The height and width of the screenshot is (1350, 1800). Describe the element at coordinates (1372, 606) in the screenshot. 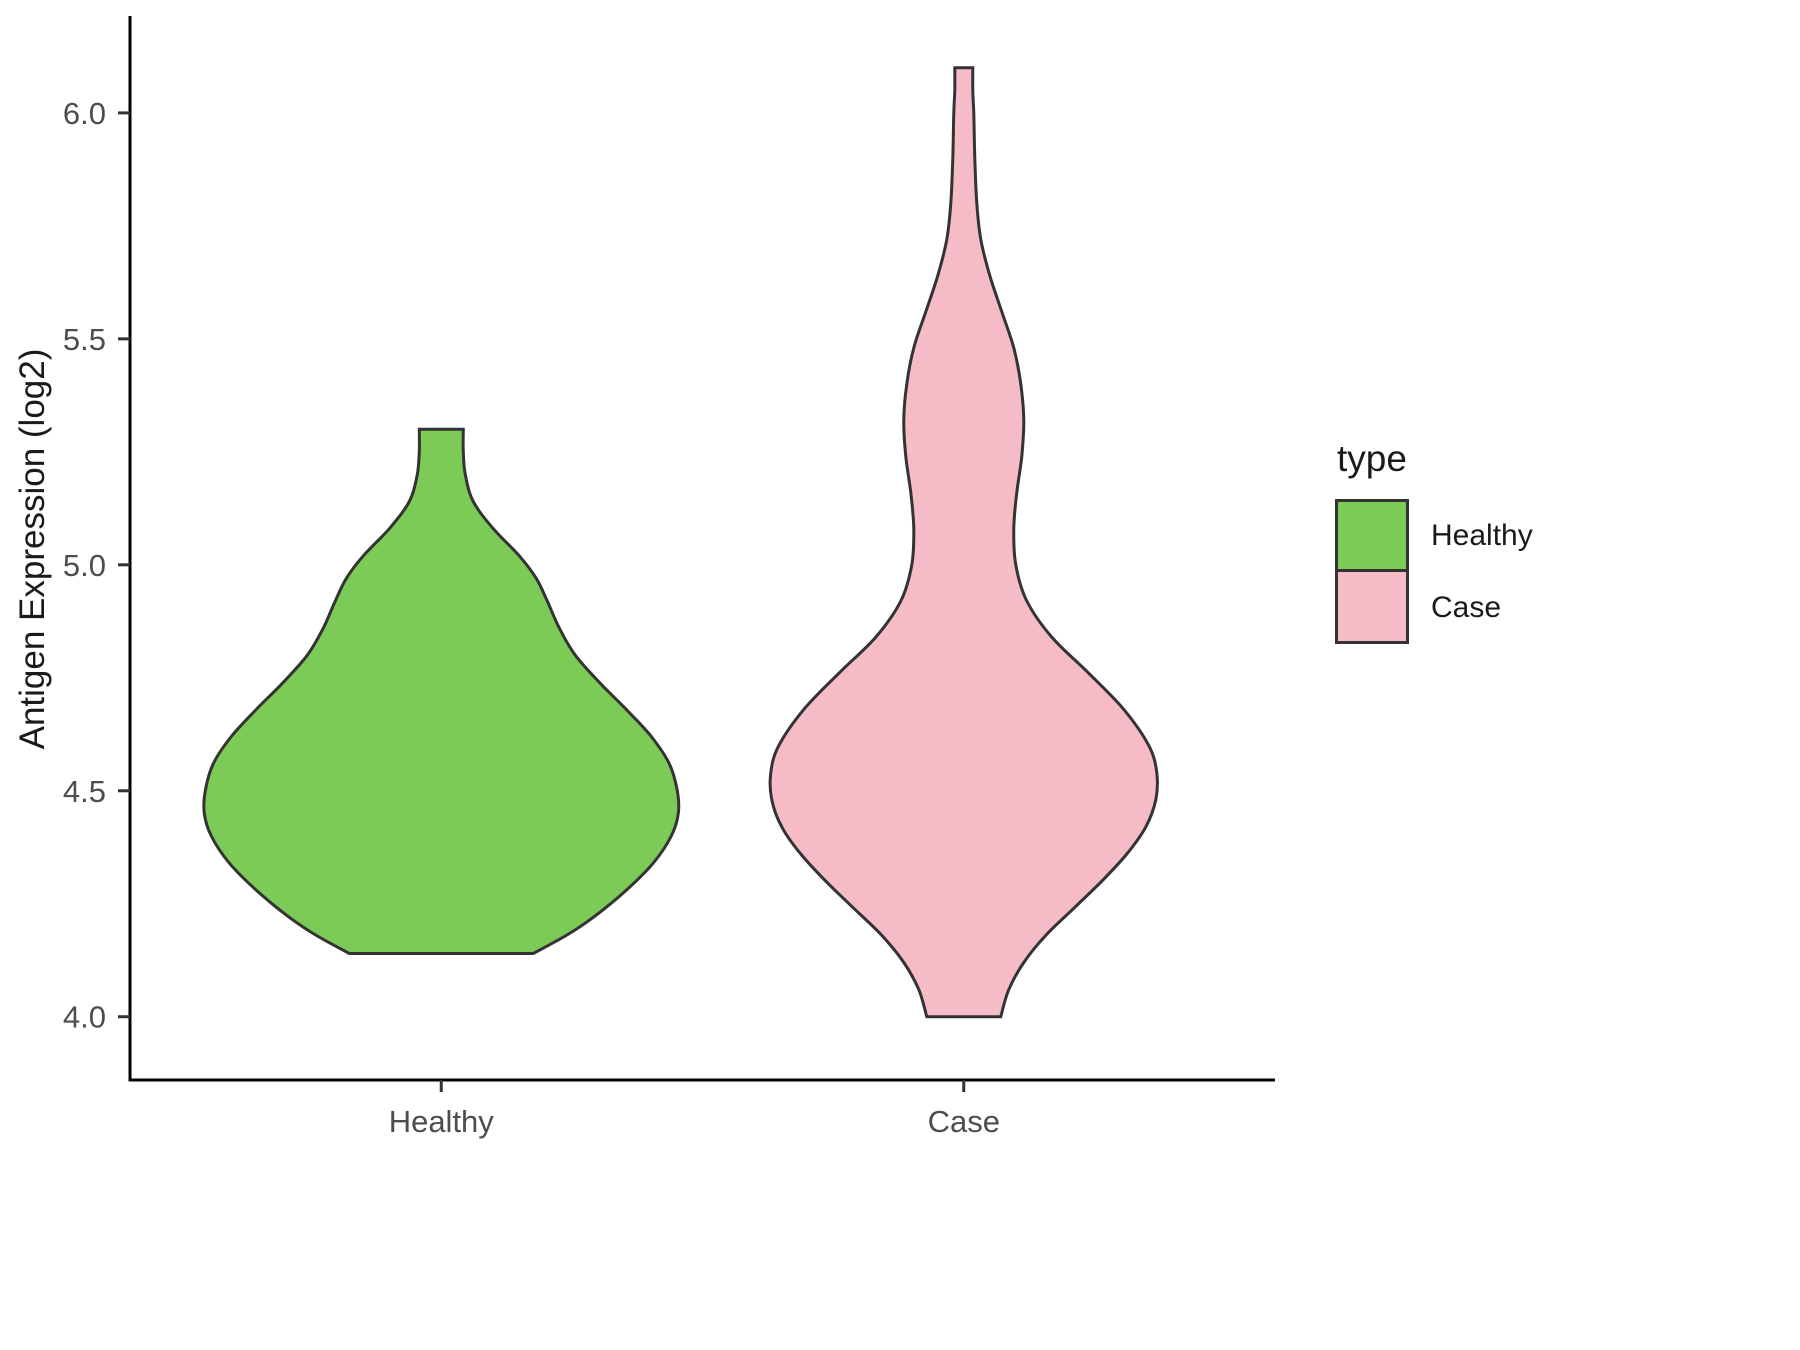

I see `legend-swatch-case` at that location.